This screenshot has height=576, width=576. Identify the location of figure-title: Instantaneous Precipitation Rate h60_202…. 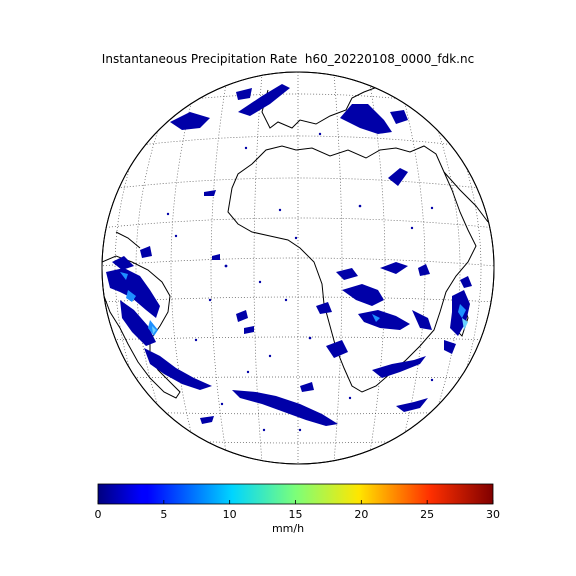
(288, 59).